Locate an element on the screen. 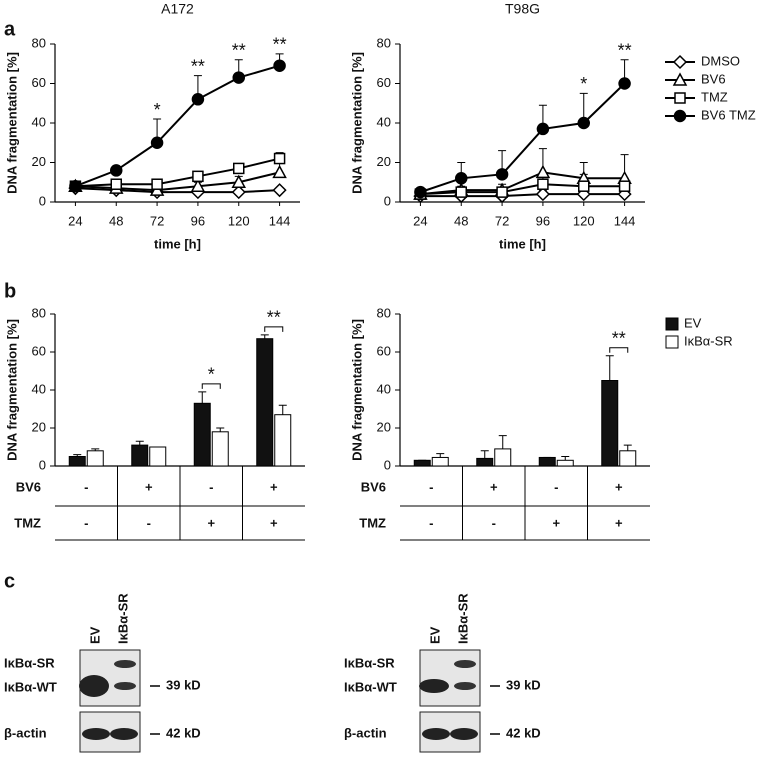 The width and height of the screenshot is (773, 761). legend-label: IκBα-SR is located at coordinates (708, 340).